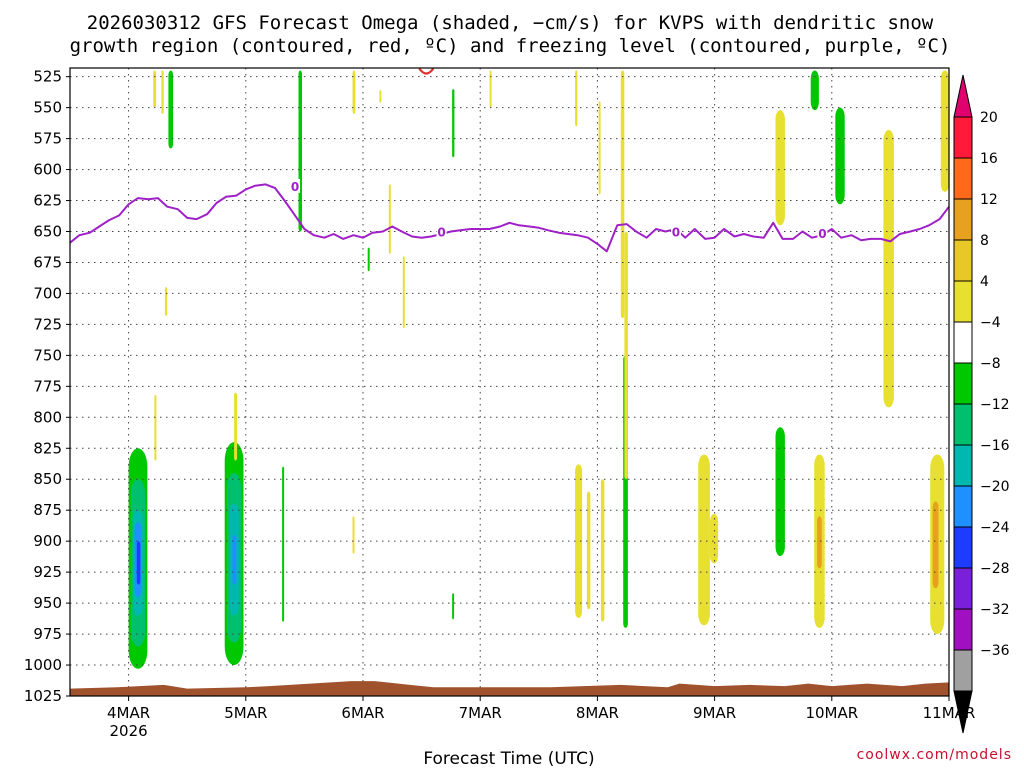 Image resolution: width=1024 pixels, height=768 pixels. What do you see at coordinates (995, 487) in the screenshot?
I see `colorbar-label: −20` at bounding box center [995, 487].